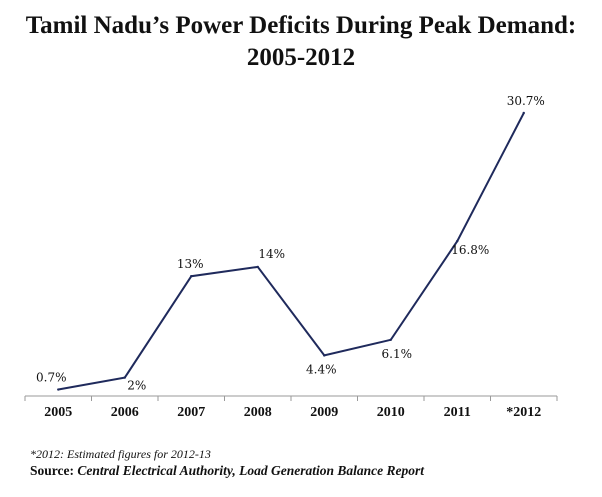 The height and width of the screenshot is (497, 602). I want to click on x-tick-label: 2010, so click(391, 412).